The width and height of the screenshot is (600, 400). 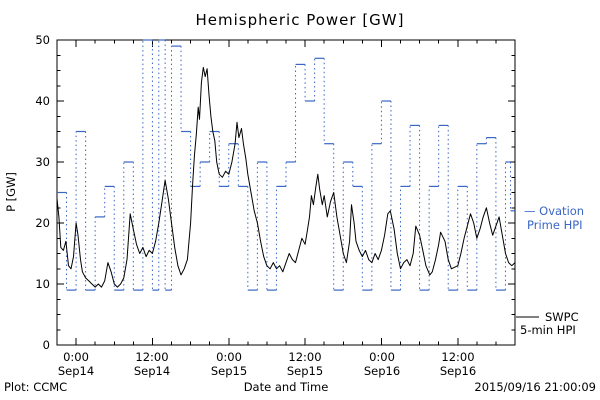 I want to click on x-tick-time-2: 0:00, so click(x=229, y=357).